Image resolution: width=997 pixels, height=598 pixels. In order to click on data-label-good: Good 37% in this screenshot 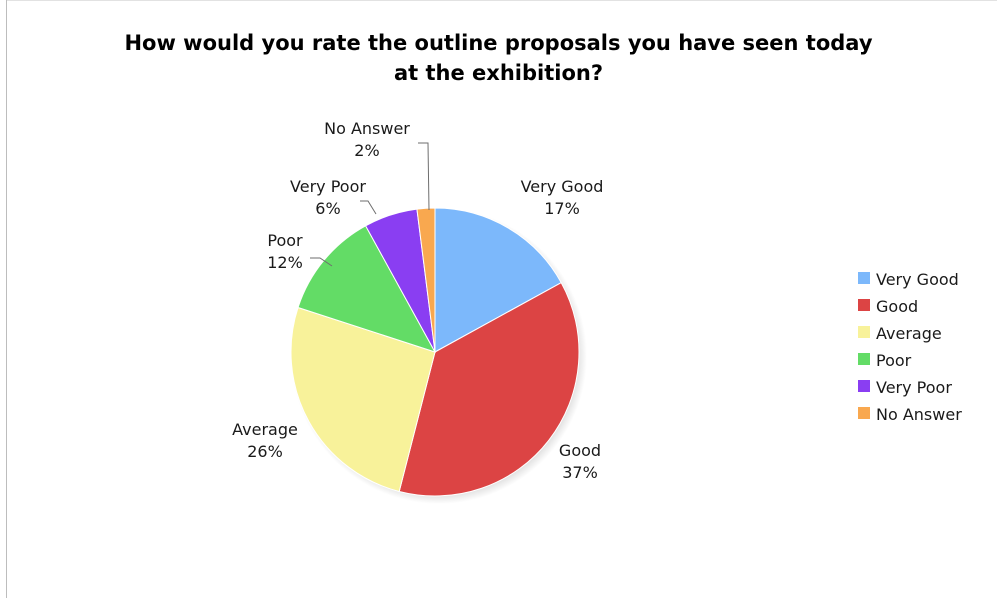, I will do `click(580, 461)`.